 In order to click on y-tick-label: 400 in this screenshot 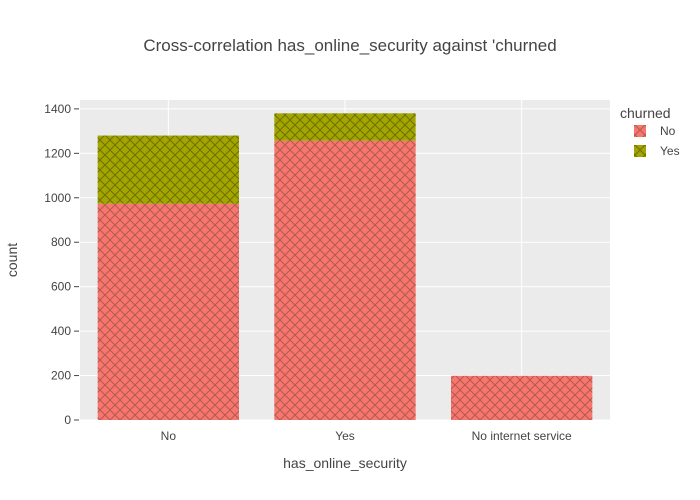, I will do `click(61, 331)`.